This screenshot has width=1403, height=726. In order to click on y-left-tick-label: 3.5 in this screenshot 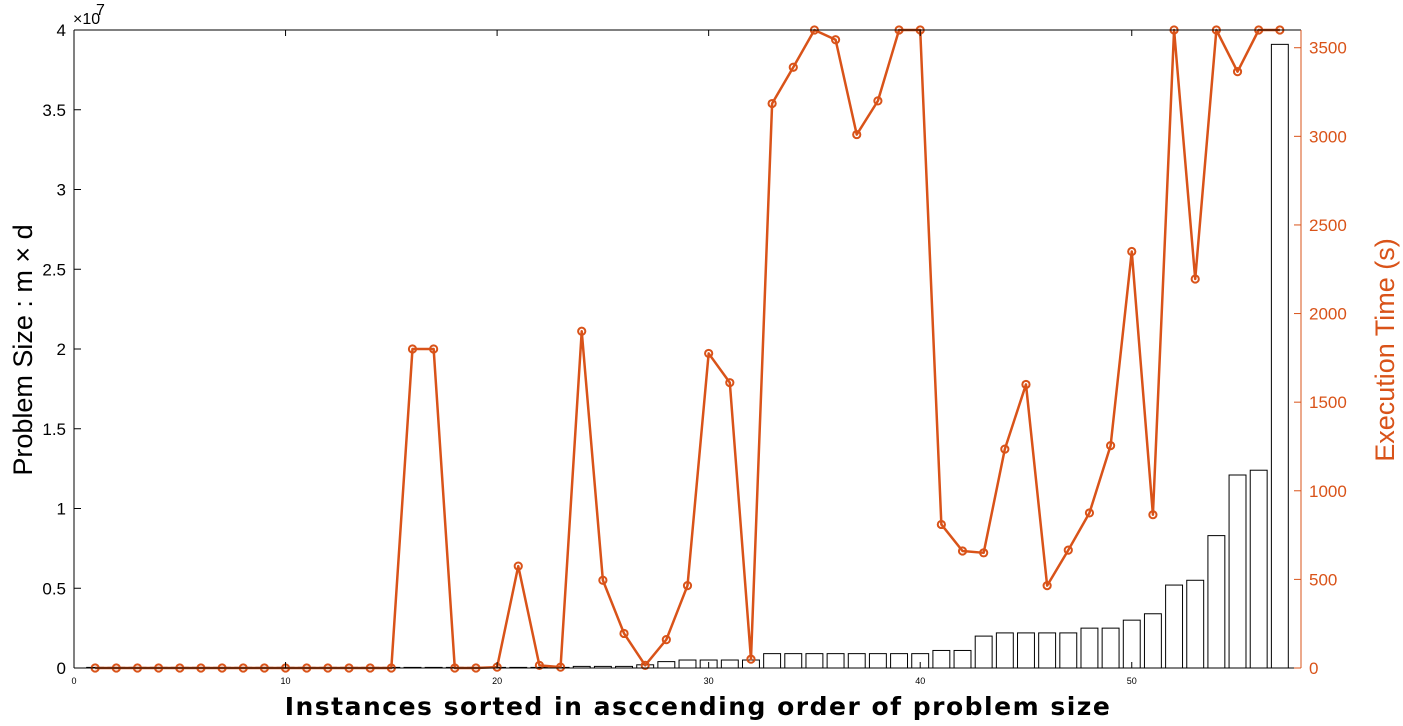, I will do `click(54, 110)`.